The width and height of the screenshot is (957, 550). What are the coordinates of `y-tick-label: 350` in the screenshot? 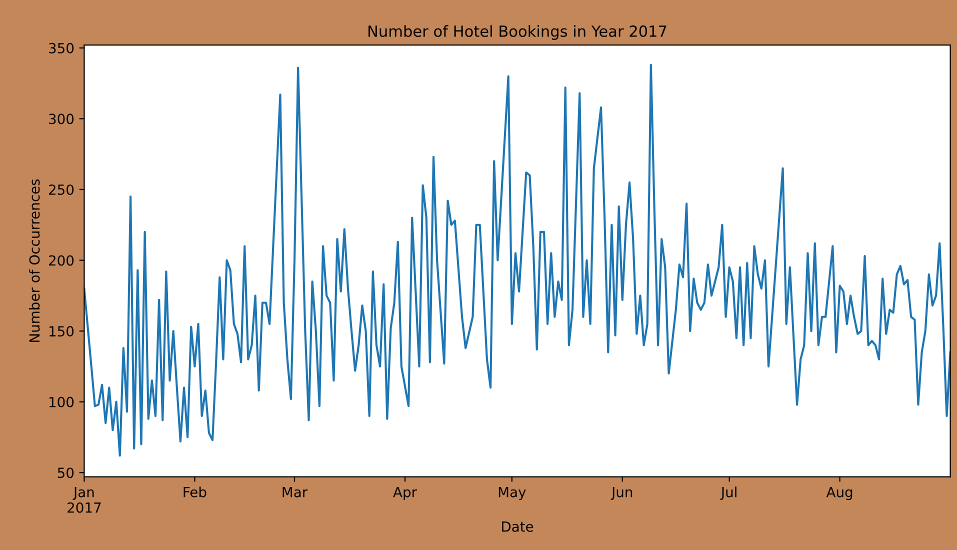 It's located at (61, 48).